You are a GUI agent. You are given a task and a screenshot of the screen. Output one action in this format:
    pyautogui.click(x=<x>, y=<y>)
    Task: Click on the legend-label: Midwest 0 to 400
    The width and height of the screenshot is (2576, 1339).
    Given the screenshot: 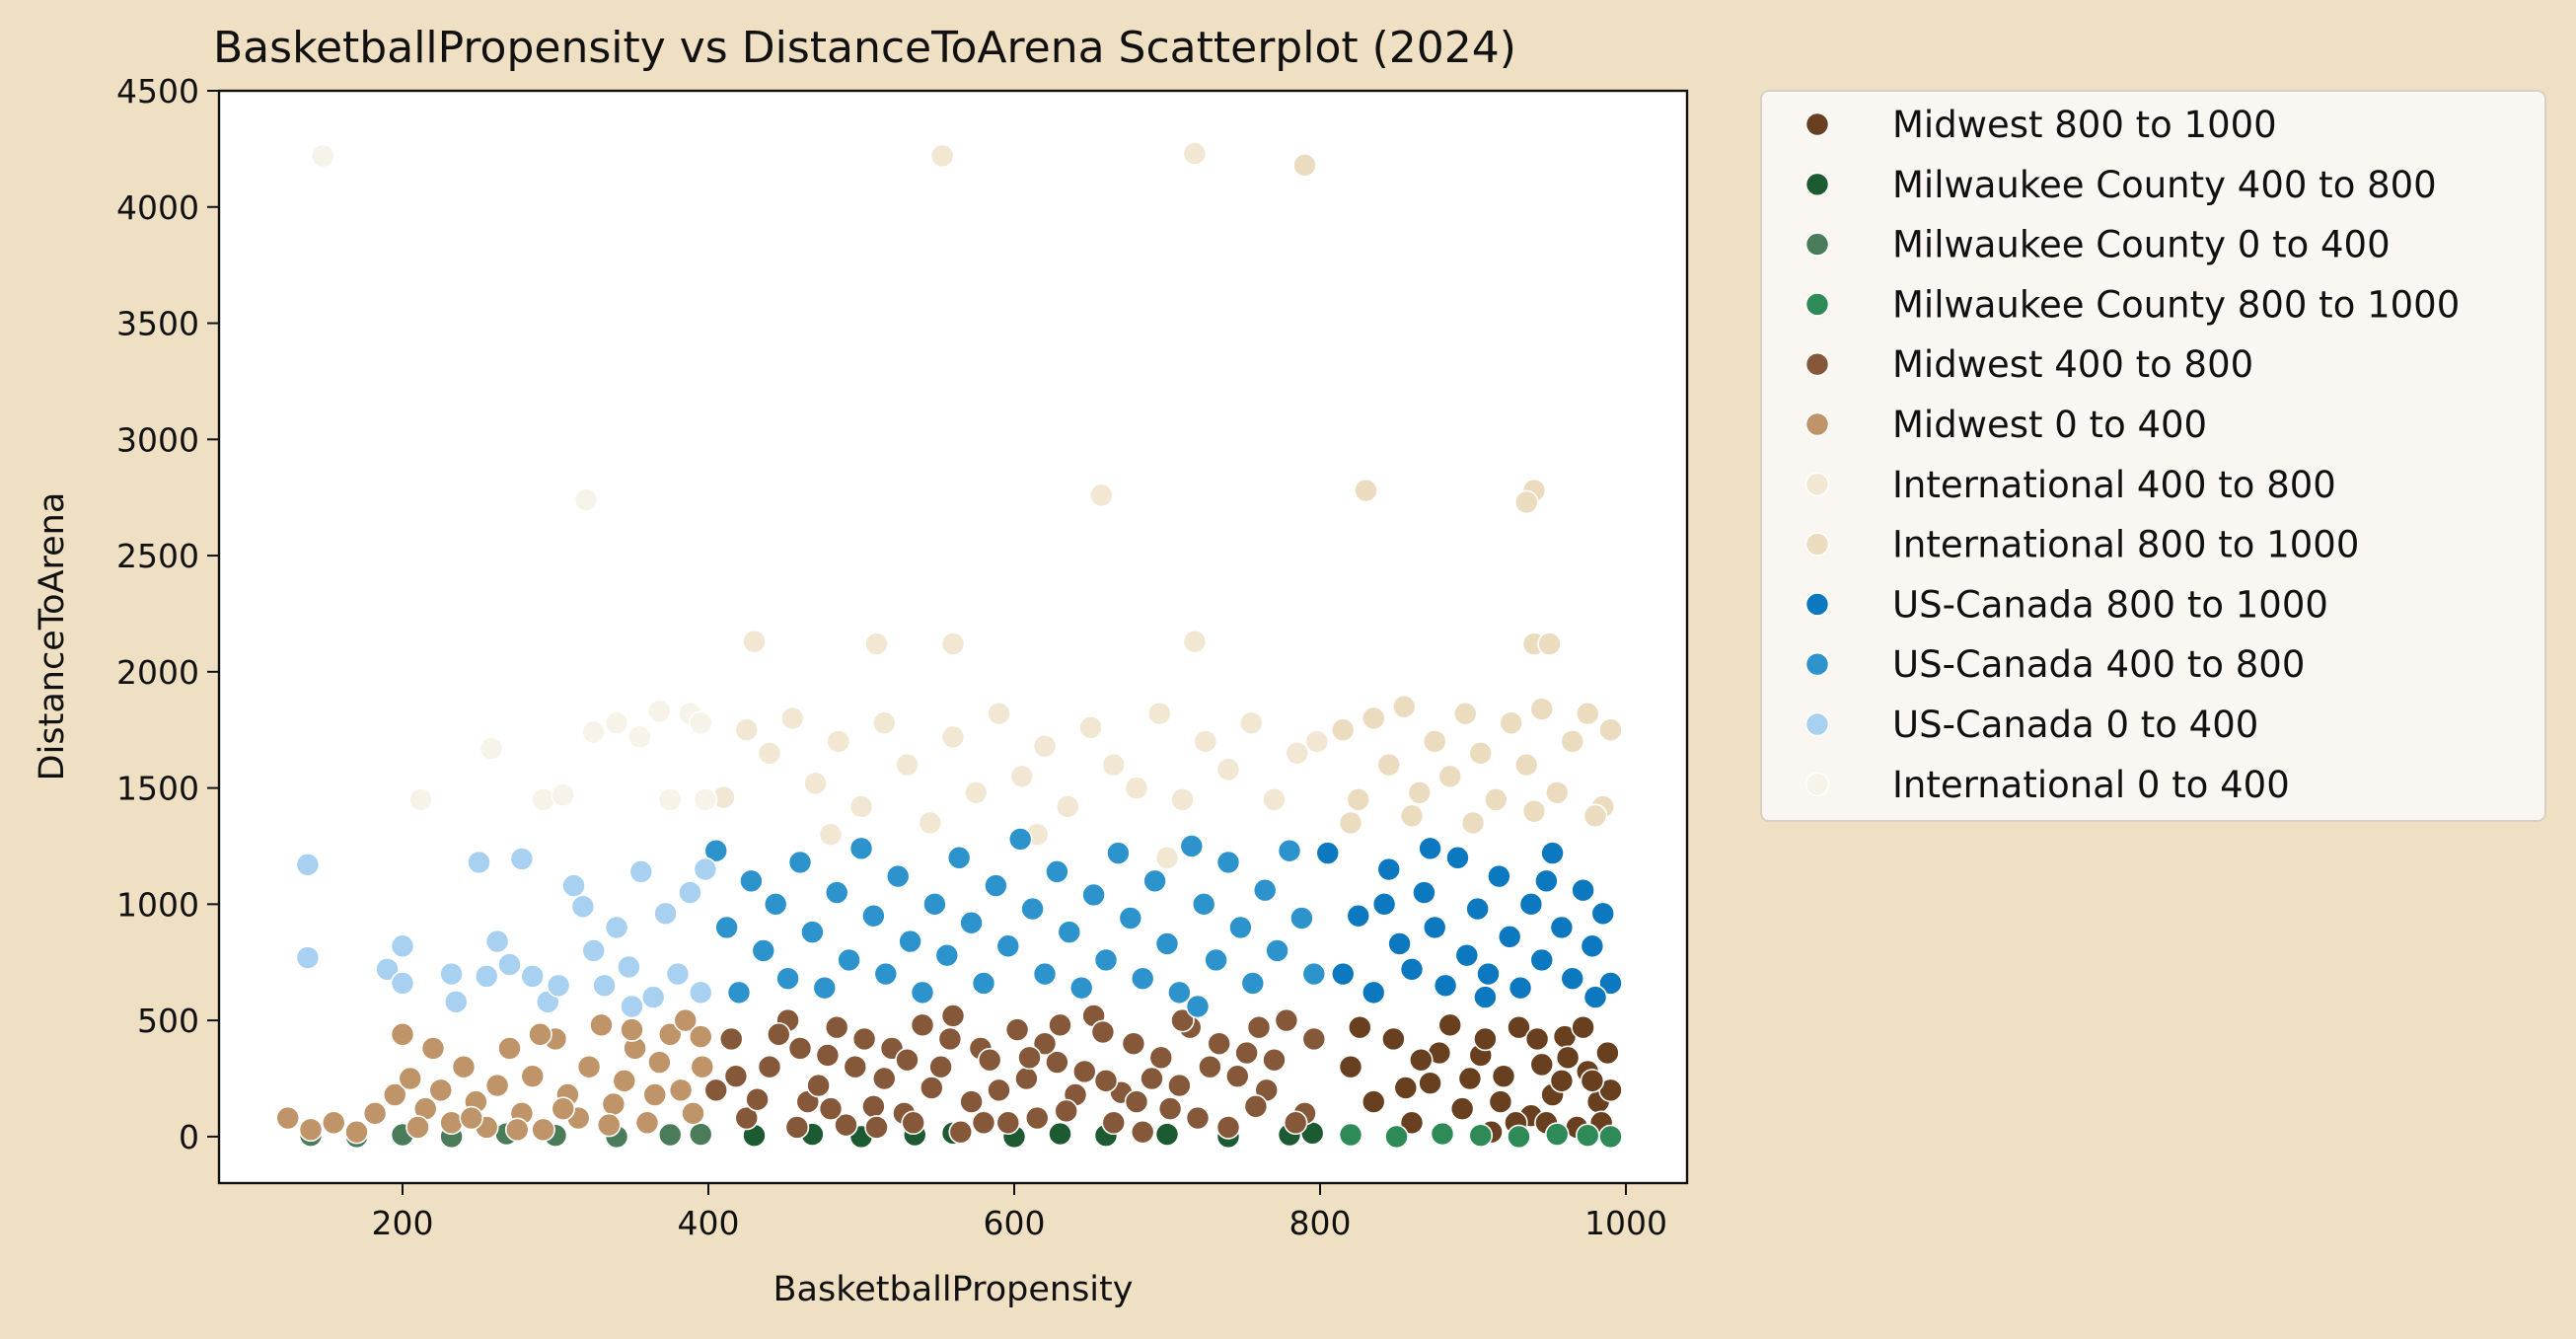 What is the action you would take?
    pyautogui.click(x=2049, y=425)
    